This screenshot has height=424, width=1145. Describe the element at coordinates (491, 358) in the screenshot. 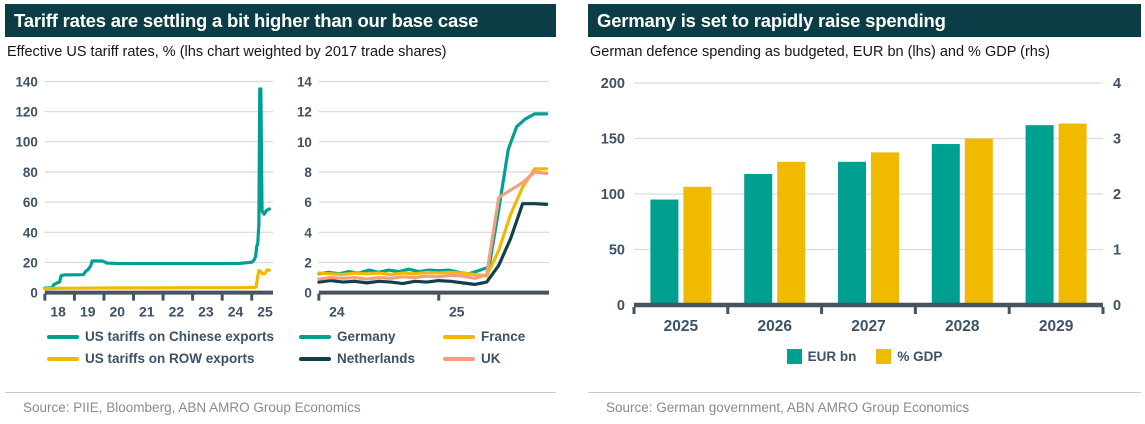

I see `legend-label-uk: UK` at that location.